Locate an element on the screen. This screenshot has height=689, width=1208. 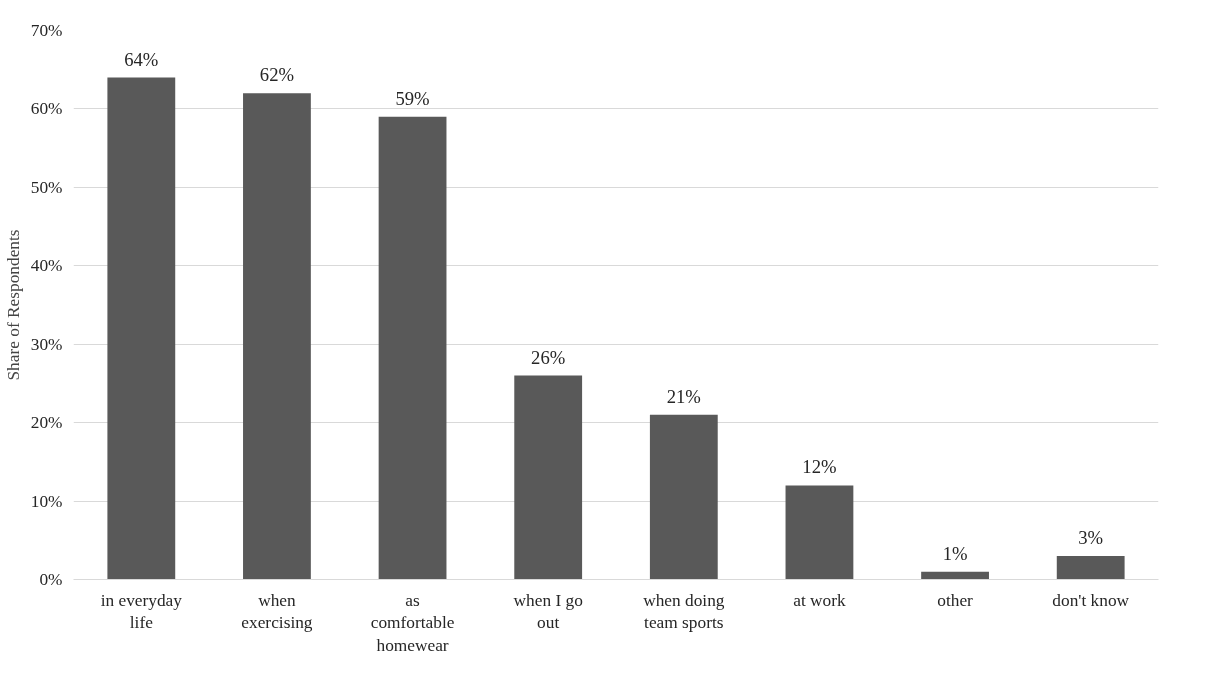
data-label: 64% is located at coordinates (141, 59).